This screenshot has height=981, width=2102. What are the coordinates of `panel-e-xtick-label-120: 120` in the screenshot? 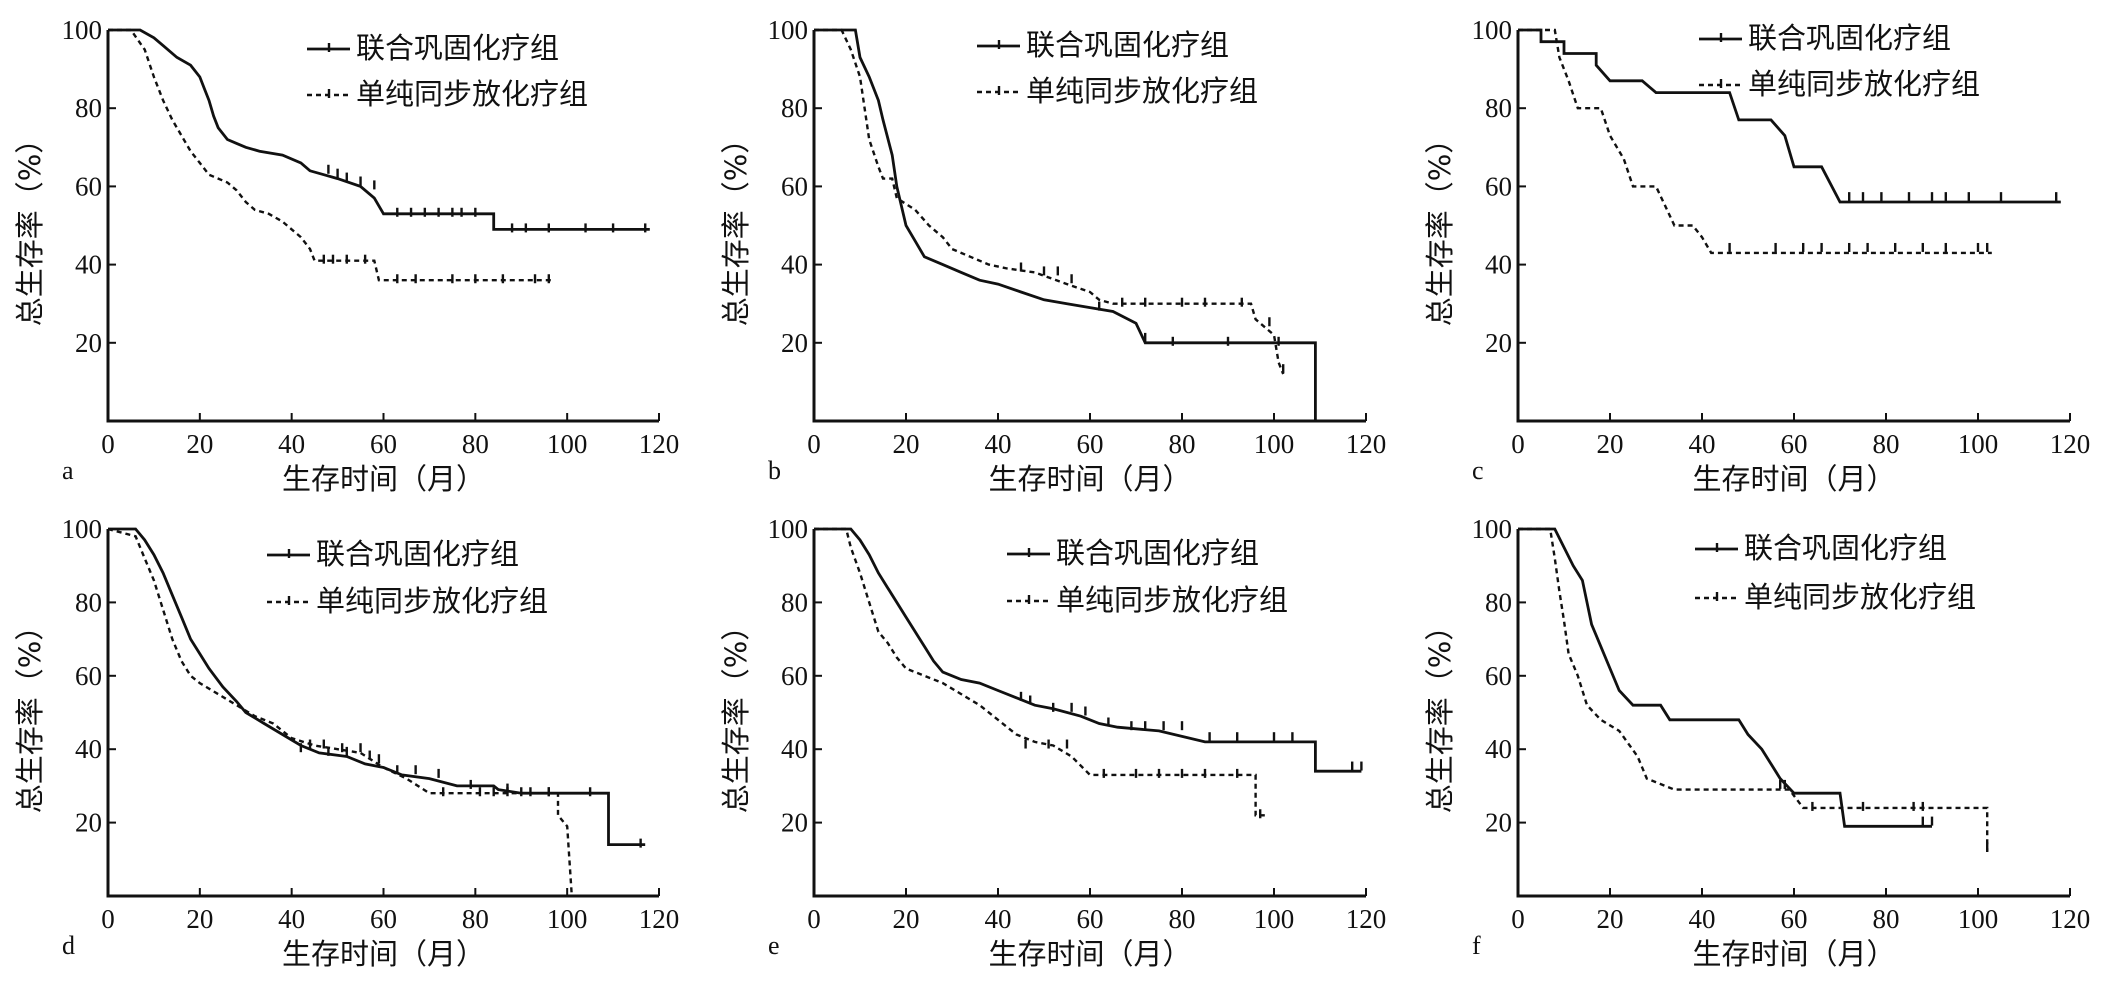 It's located at (1366, 919).